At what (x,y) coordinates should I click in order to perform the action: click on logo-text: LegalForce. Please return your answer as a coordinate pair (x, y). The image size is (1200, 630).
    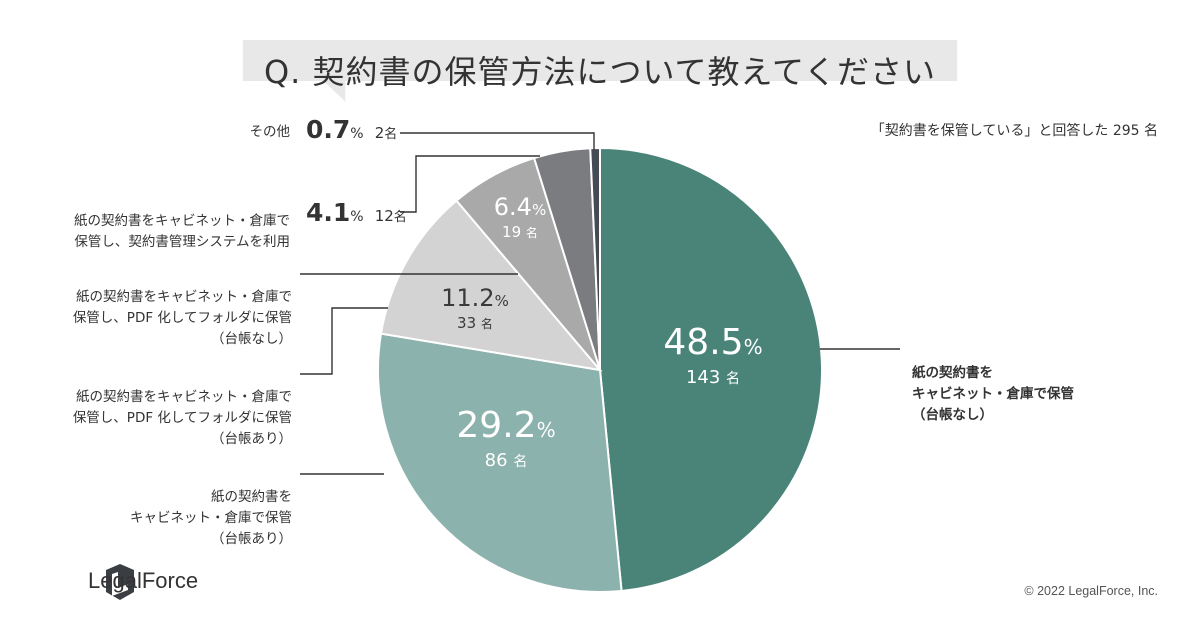
    Looking at the image, I should click on (143, 580).